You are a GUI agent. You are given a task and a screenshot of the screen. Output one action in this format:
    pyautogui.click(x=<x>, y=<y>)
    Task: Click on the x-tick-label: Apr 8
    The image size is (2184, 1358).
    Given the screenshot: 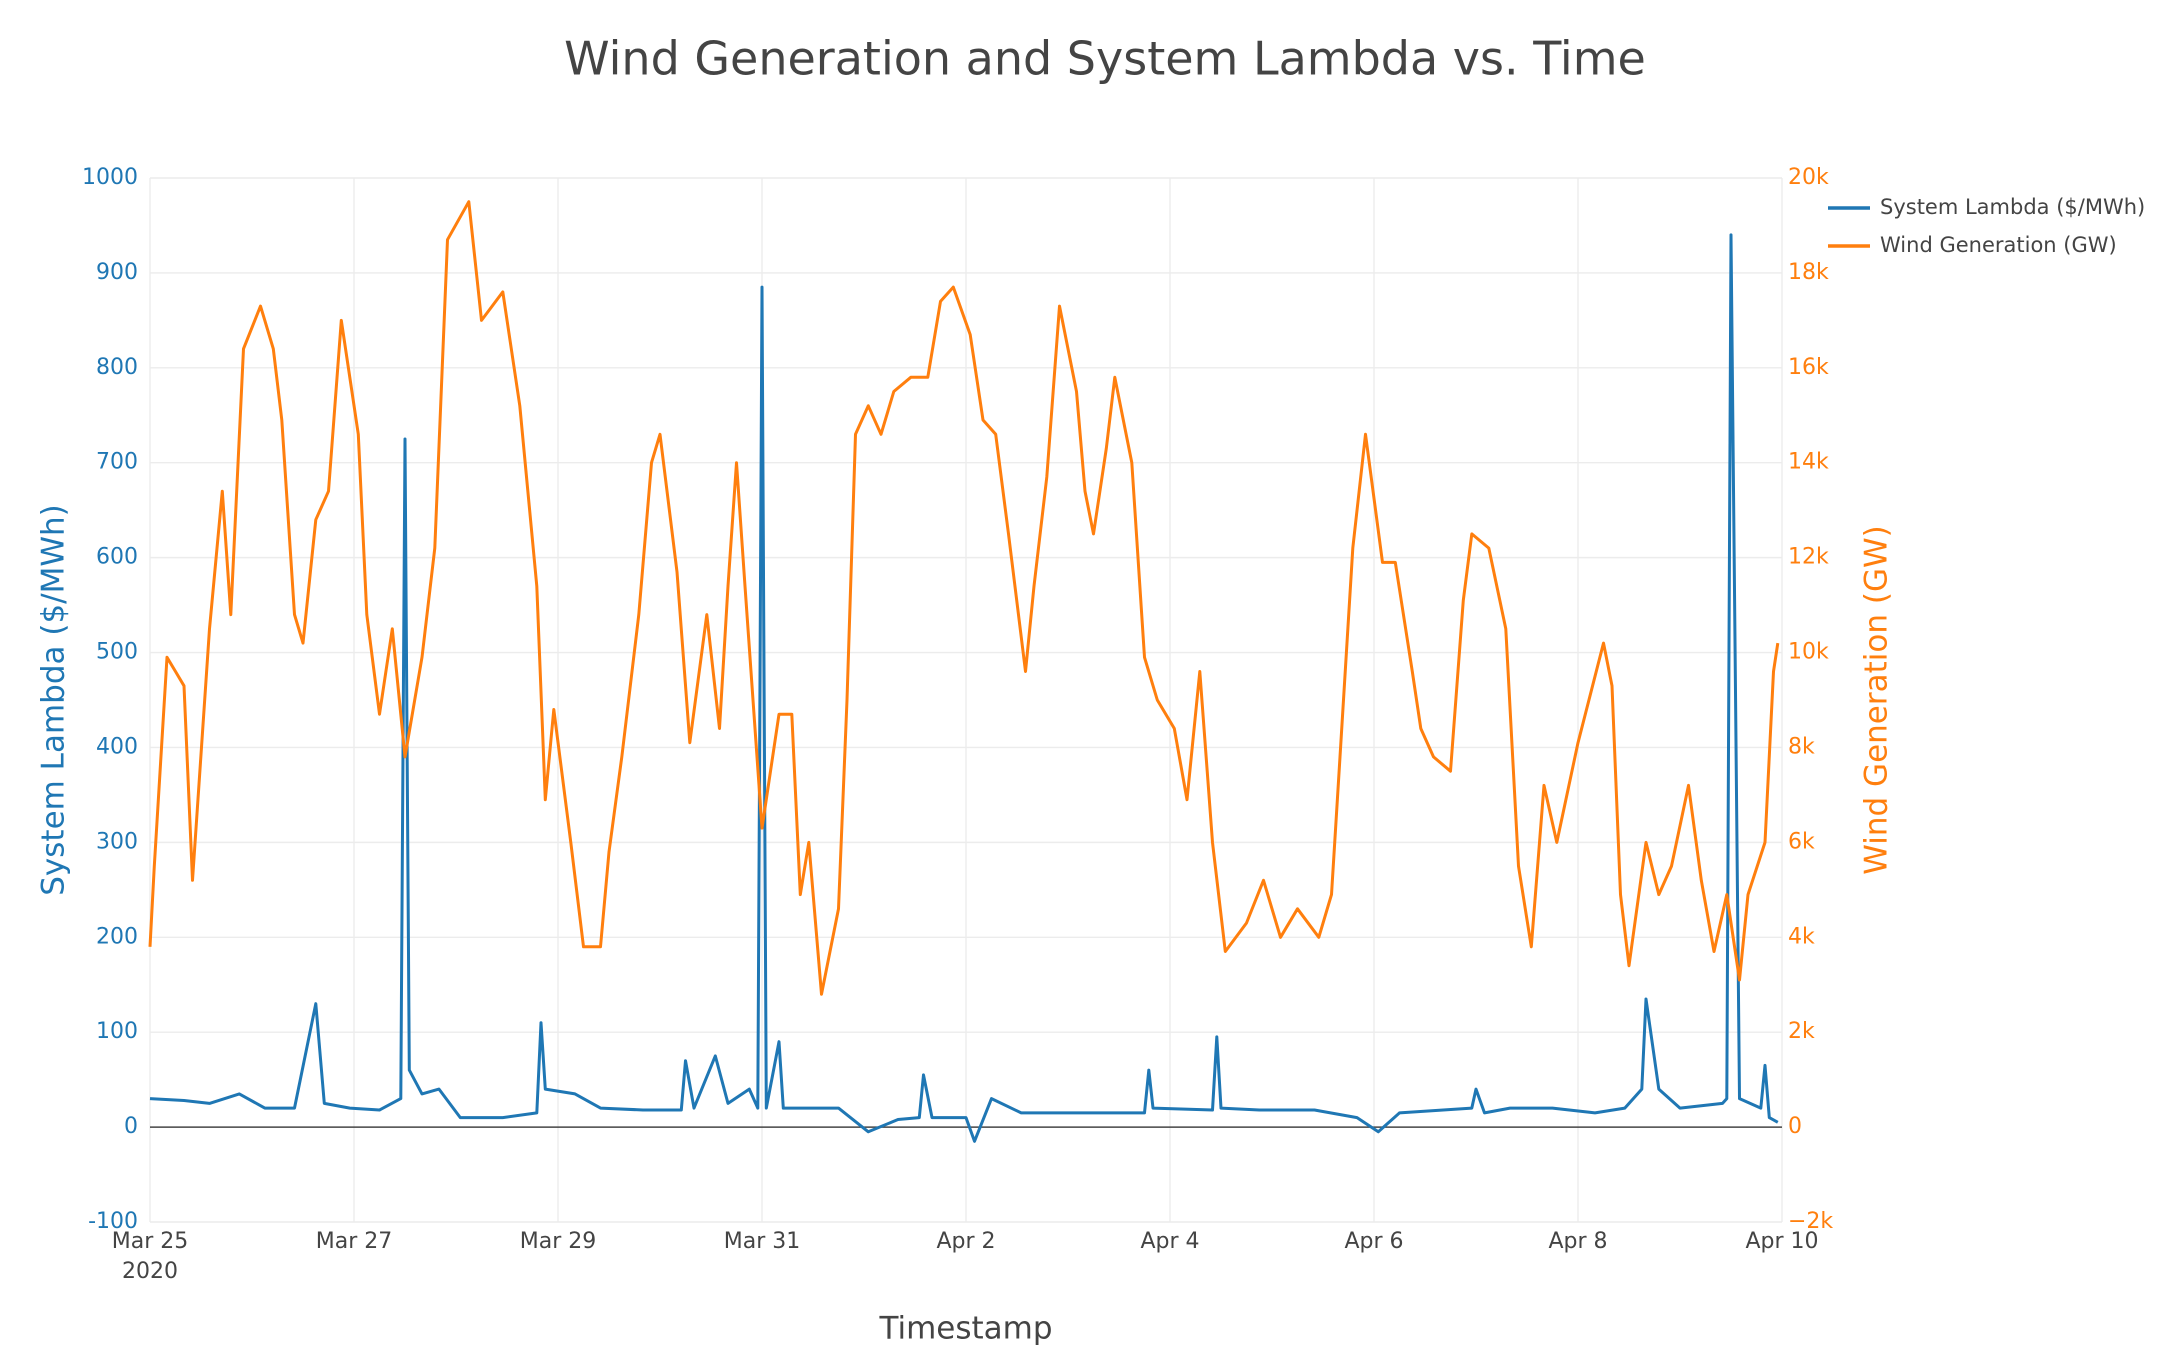 What is the action you would take?
    pyautogui.click(x=1577, y=1241)
    